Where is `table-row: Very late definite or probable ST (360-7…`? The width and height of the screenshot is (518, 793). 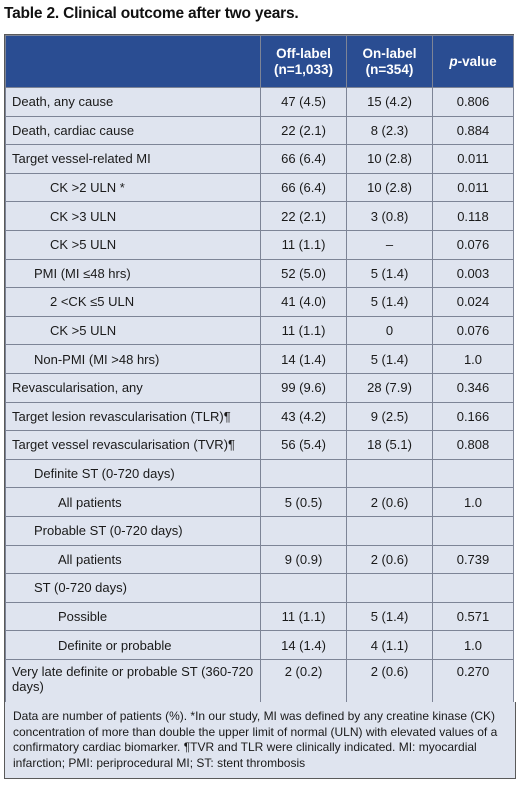 table-row: Very late definite or probable ST (360-7… is located at coordinates (259, 681).